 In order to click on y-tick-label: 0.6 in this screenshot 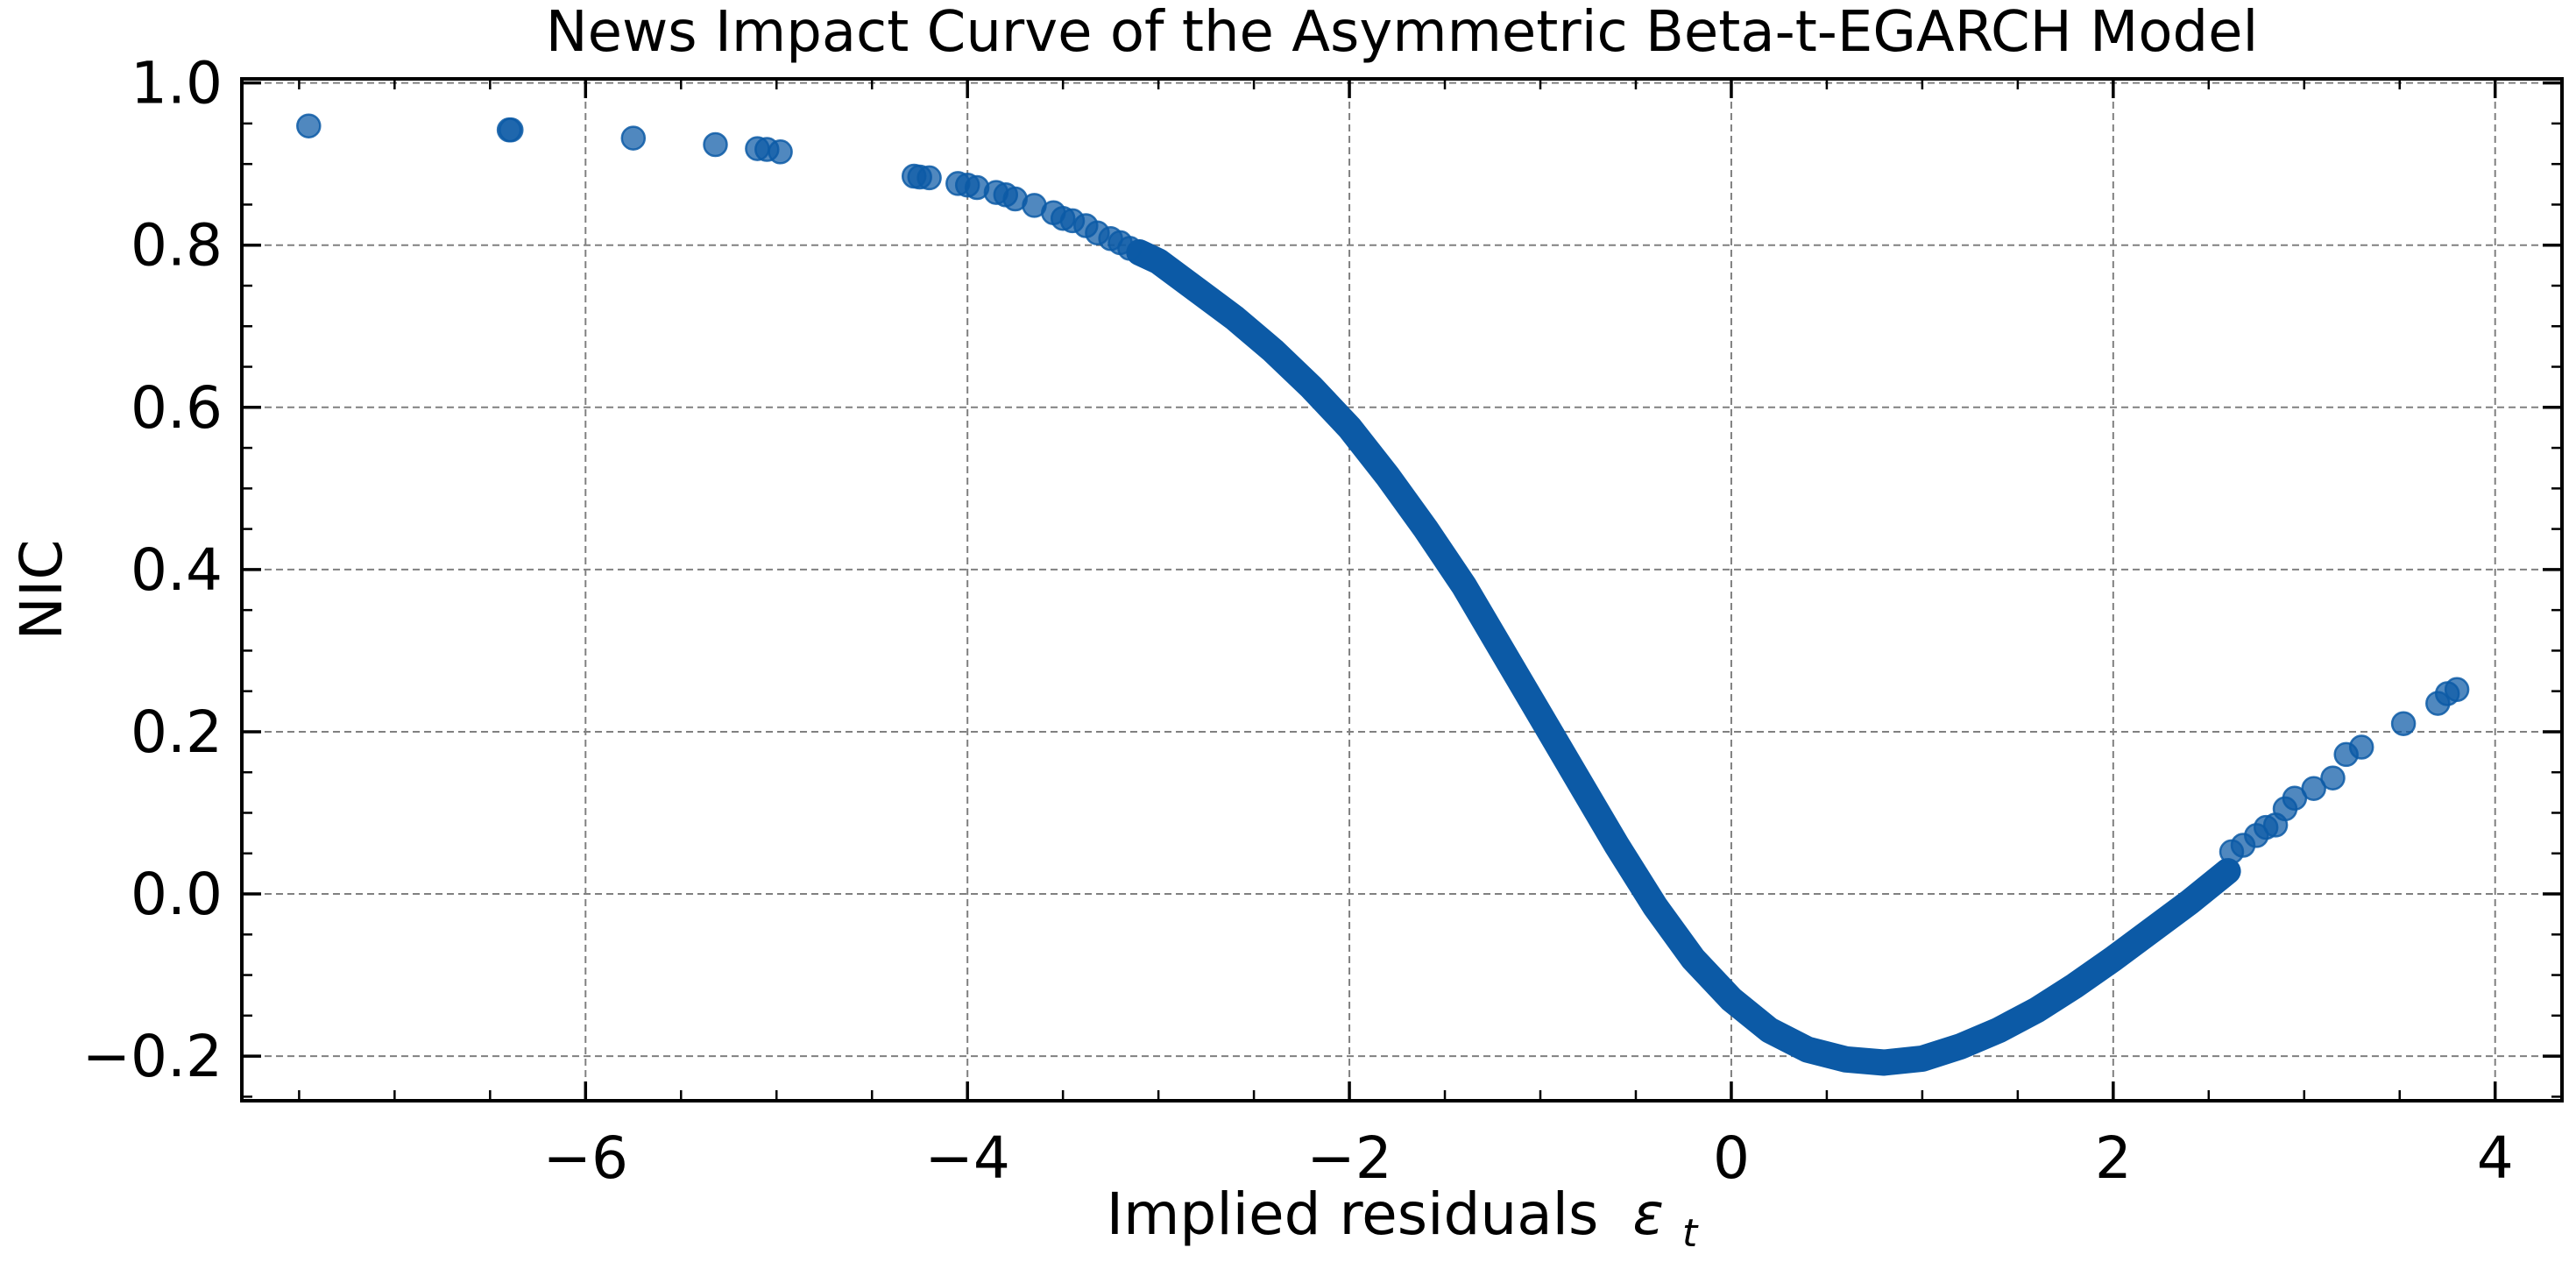, I will do `click(177, 408)`.